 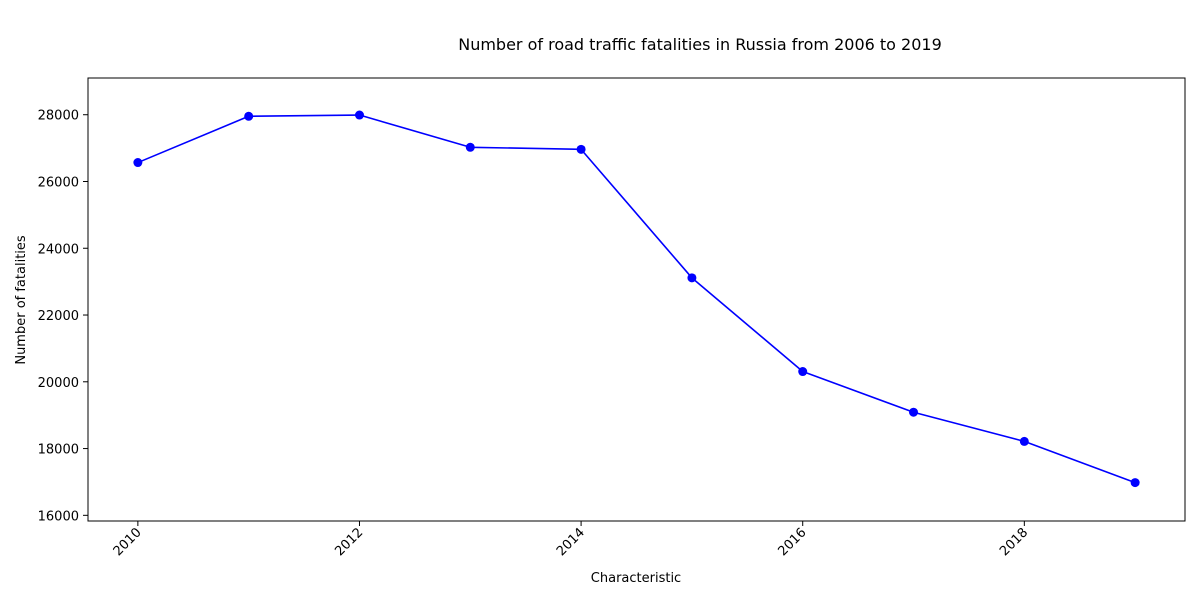 What do you see at coordinates (58, 516) in the screenshot?
I see `y-tick-label: 16000` at bounding box center [58, 516].